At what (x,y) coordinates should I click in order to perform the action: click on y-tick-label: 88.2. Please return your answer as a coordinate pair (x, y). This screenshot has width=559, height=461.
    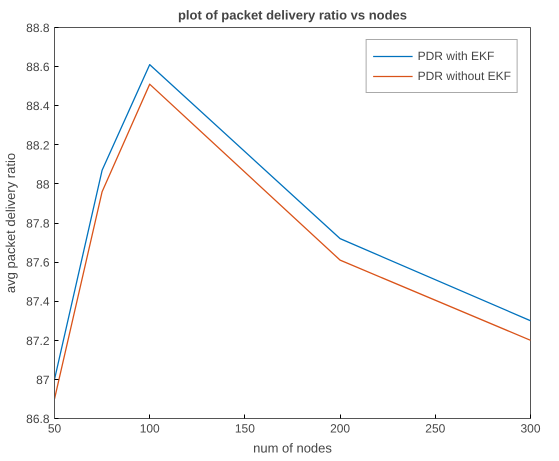
    Looking at the image, I should click on (38, 145).